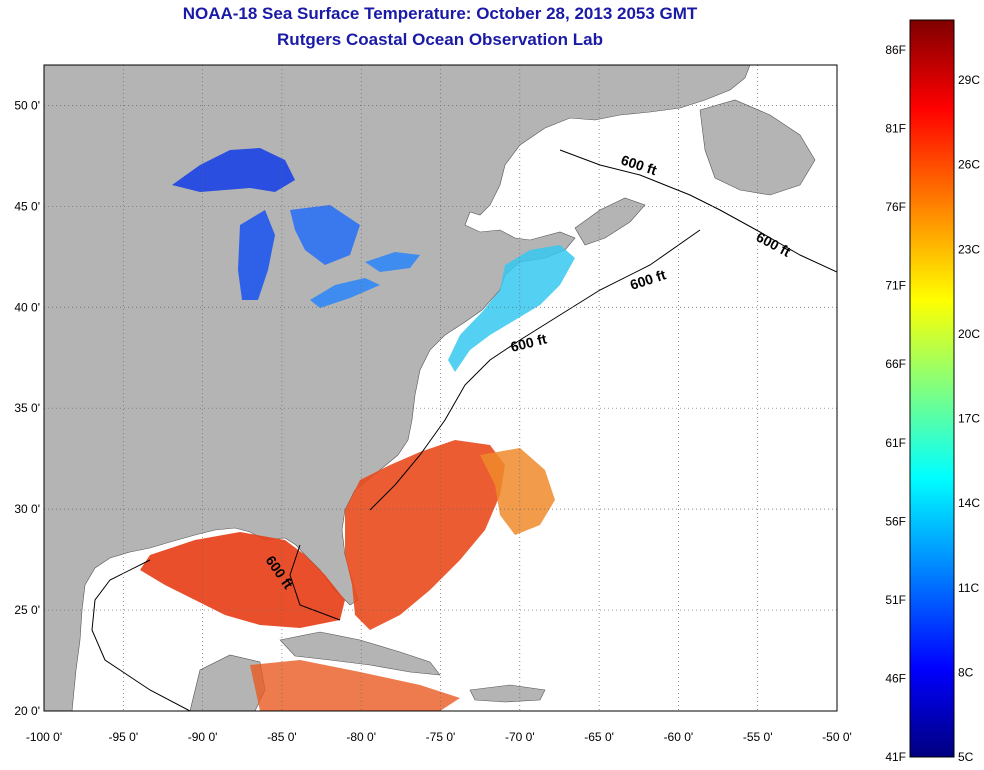 The image size is (984, 770). Describe the element at coordinates (511, 308) in the screenshot. I see `sst-cold-coastal` at that location.